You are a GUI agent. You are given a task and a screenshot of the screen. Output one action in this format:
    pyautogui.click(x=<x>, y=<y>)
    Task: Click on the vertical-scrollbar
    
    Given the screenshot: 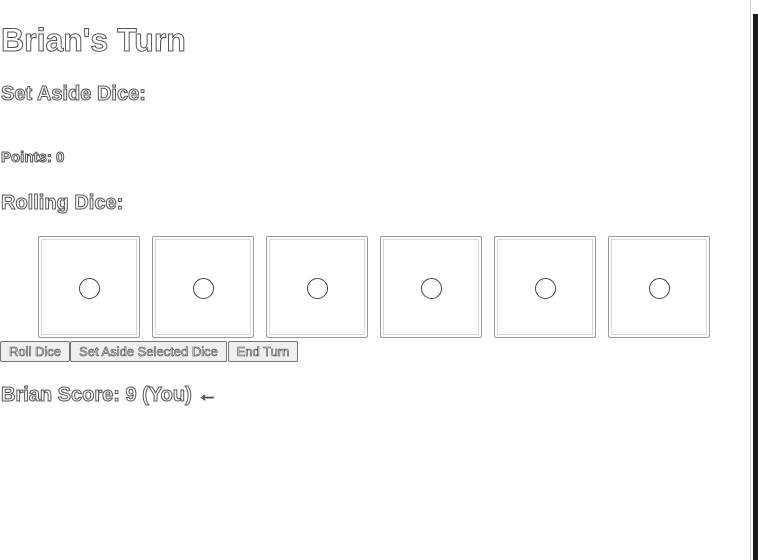 What is the action you would take?
    pyautogui.click(x=754, y=280)
    